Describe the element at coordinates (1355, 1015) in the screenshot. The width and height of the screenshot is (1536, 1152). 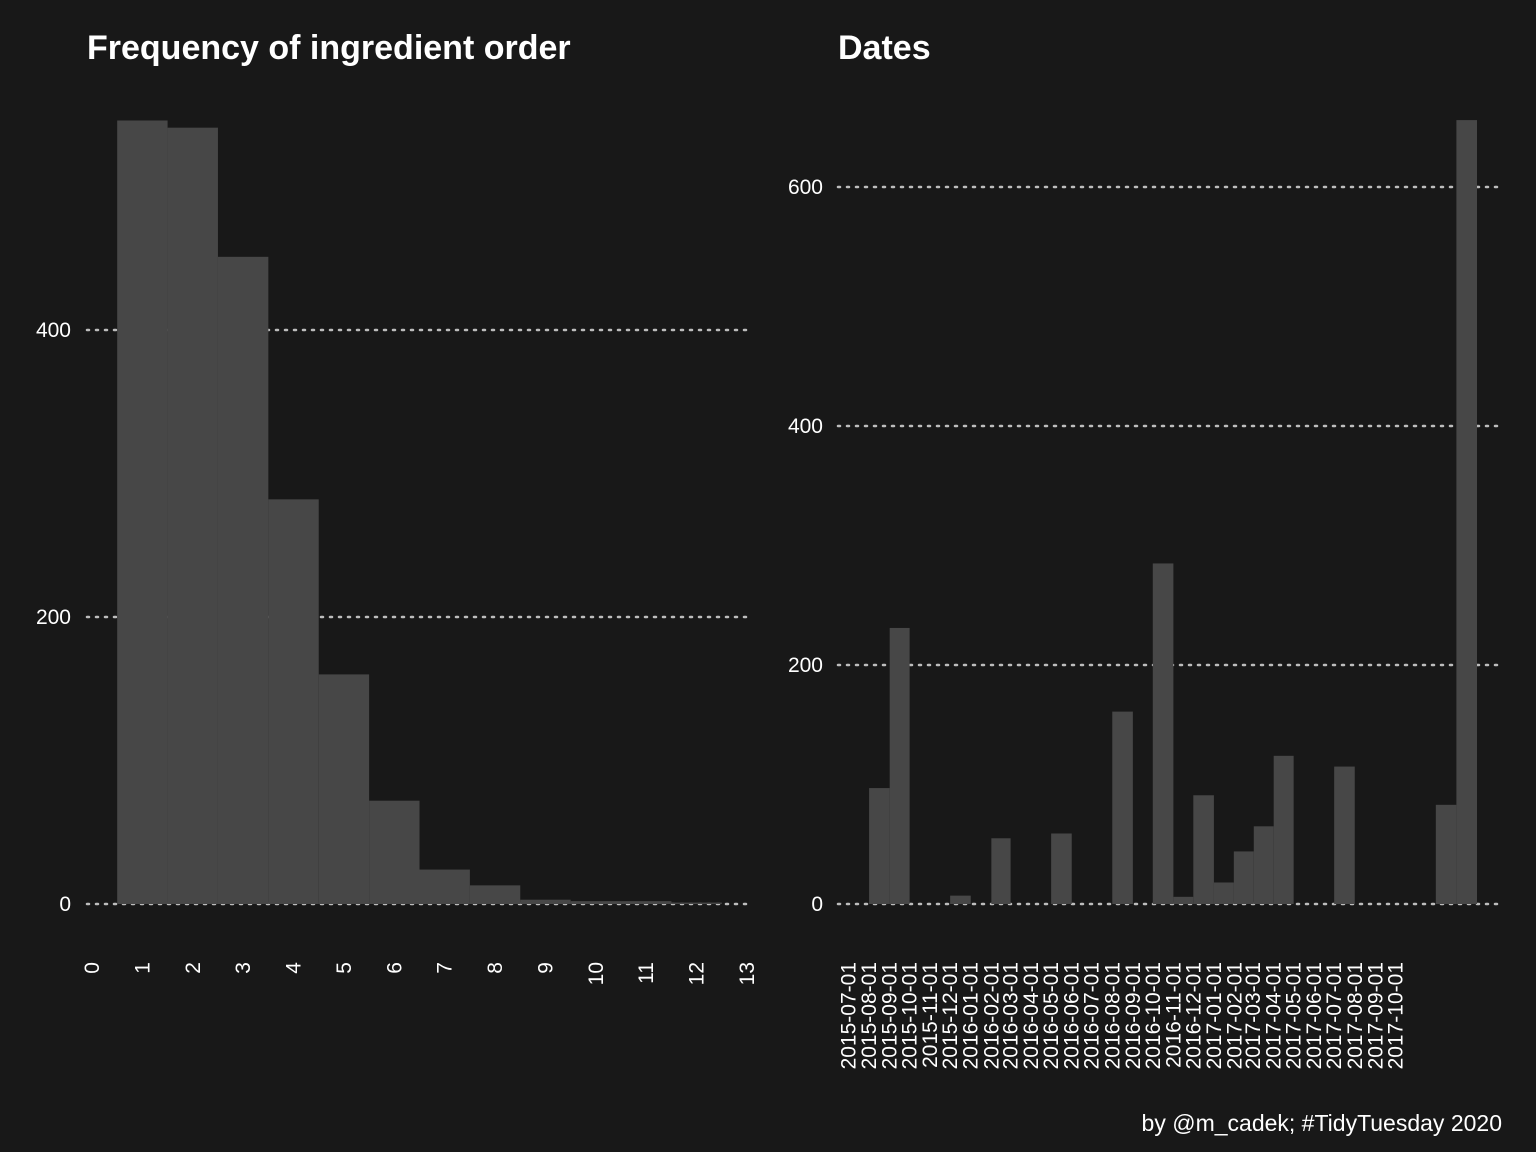
I see `x-tick-label: 2017-08-01` at that location.